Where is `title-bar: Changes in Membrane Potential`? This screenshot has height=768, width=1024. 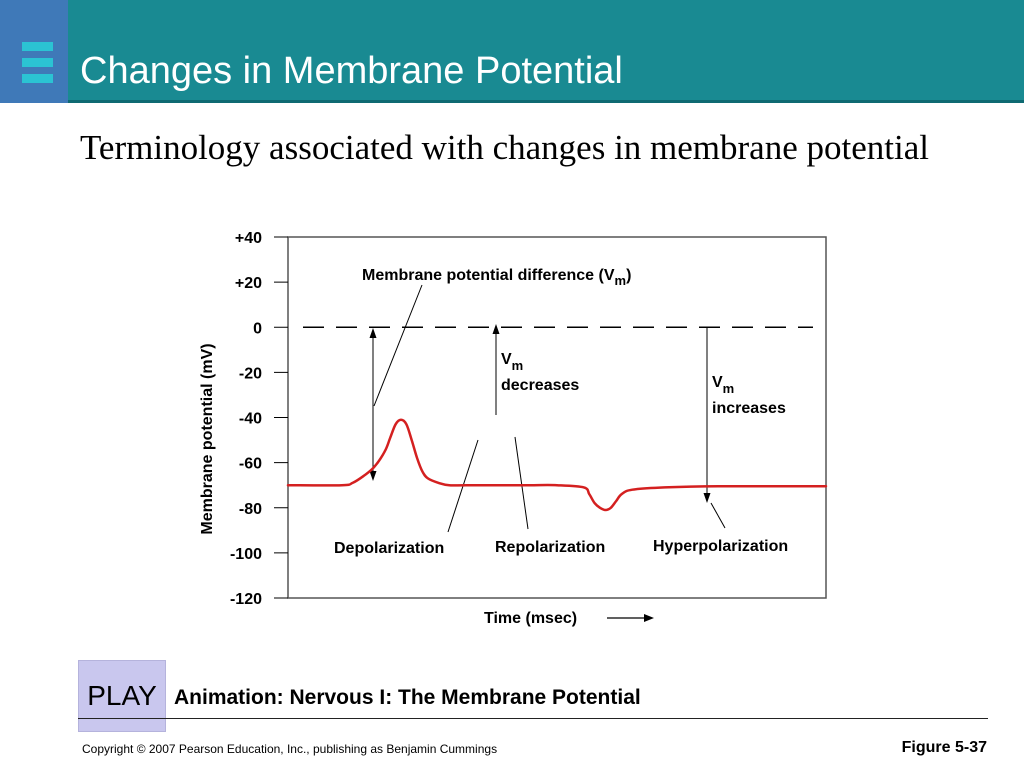
title-bar: Changes in Membrane Potential is located at coordinates (512, 51).